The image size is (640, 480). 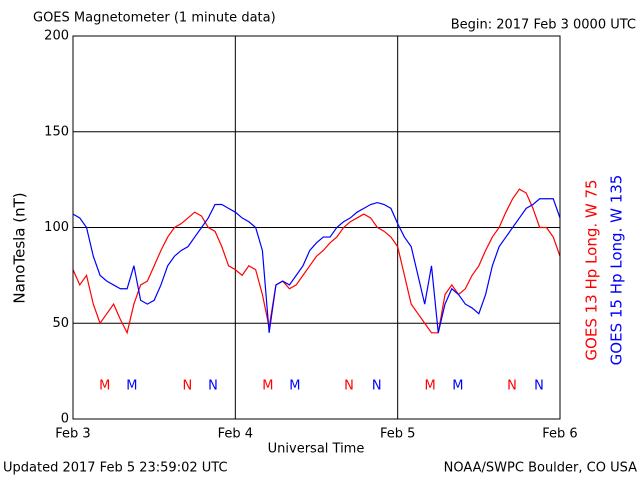 What do you see at coordinates (115, 468) in the screenshot?
I see `footer-updated: Updated 2017 Feb 5 23:59:02 UTC` at bounding box center [115, 468].